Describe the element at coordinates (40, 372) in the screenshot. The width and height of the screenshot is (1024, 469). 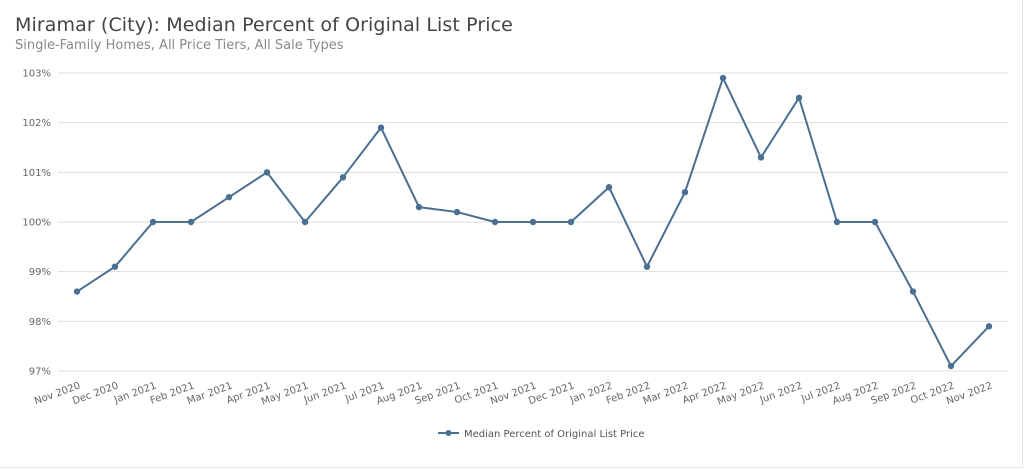
I see `y-tick-label: 97%` at that location.